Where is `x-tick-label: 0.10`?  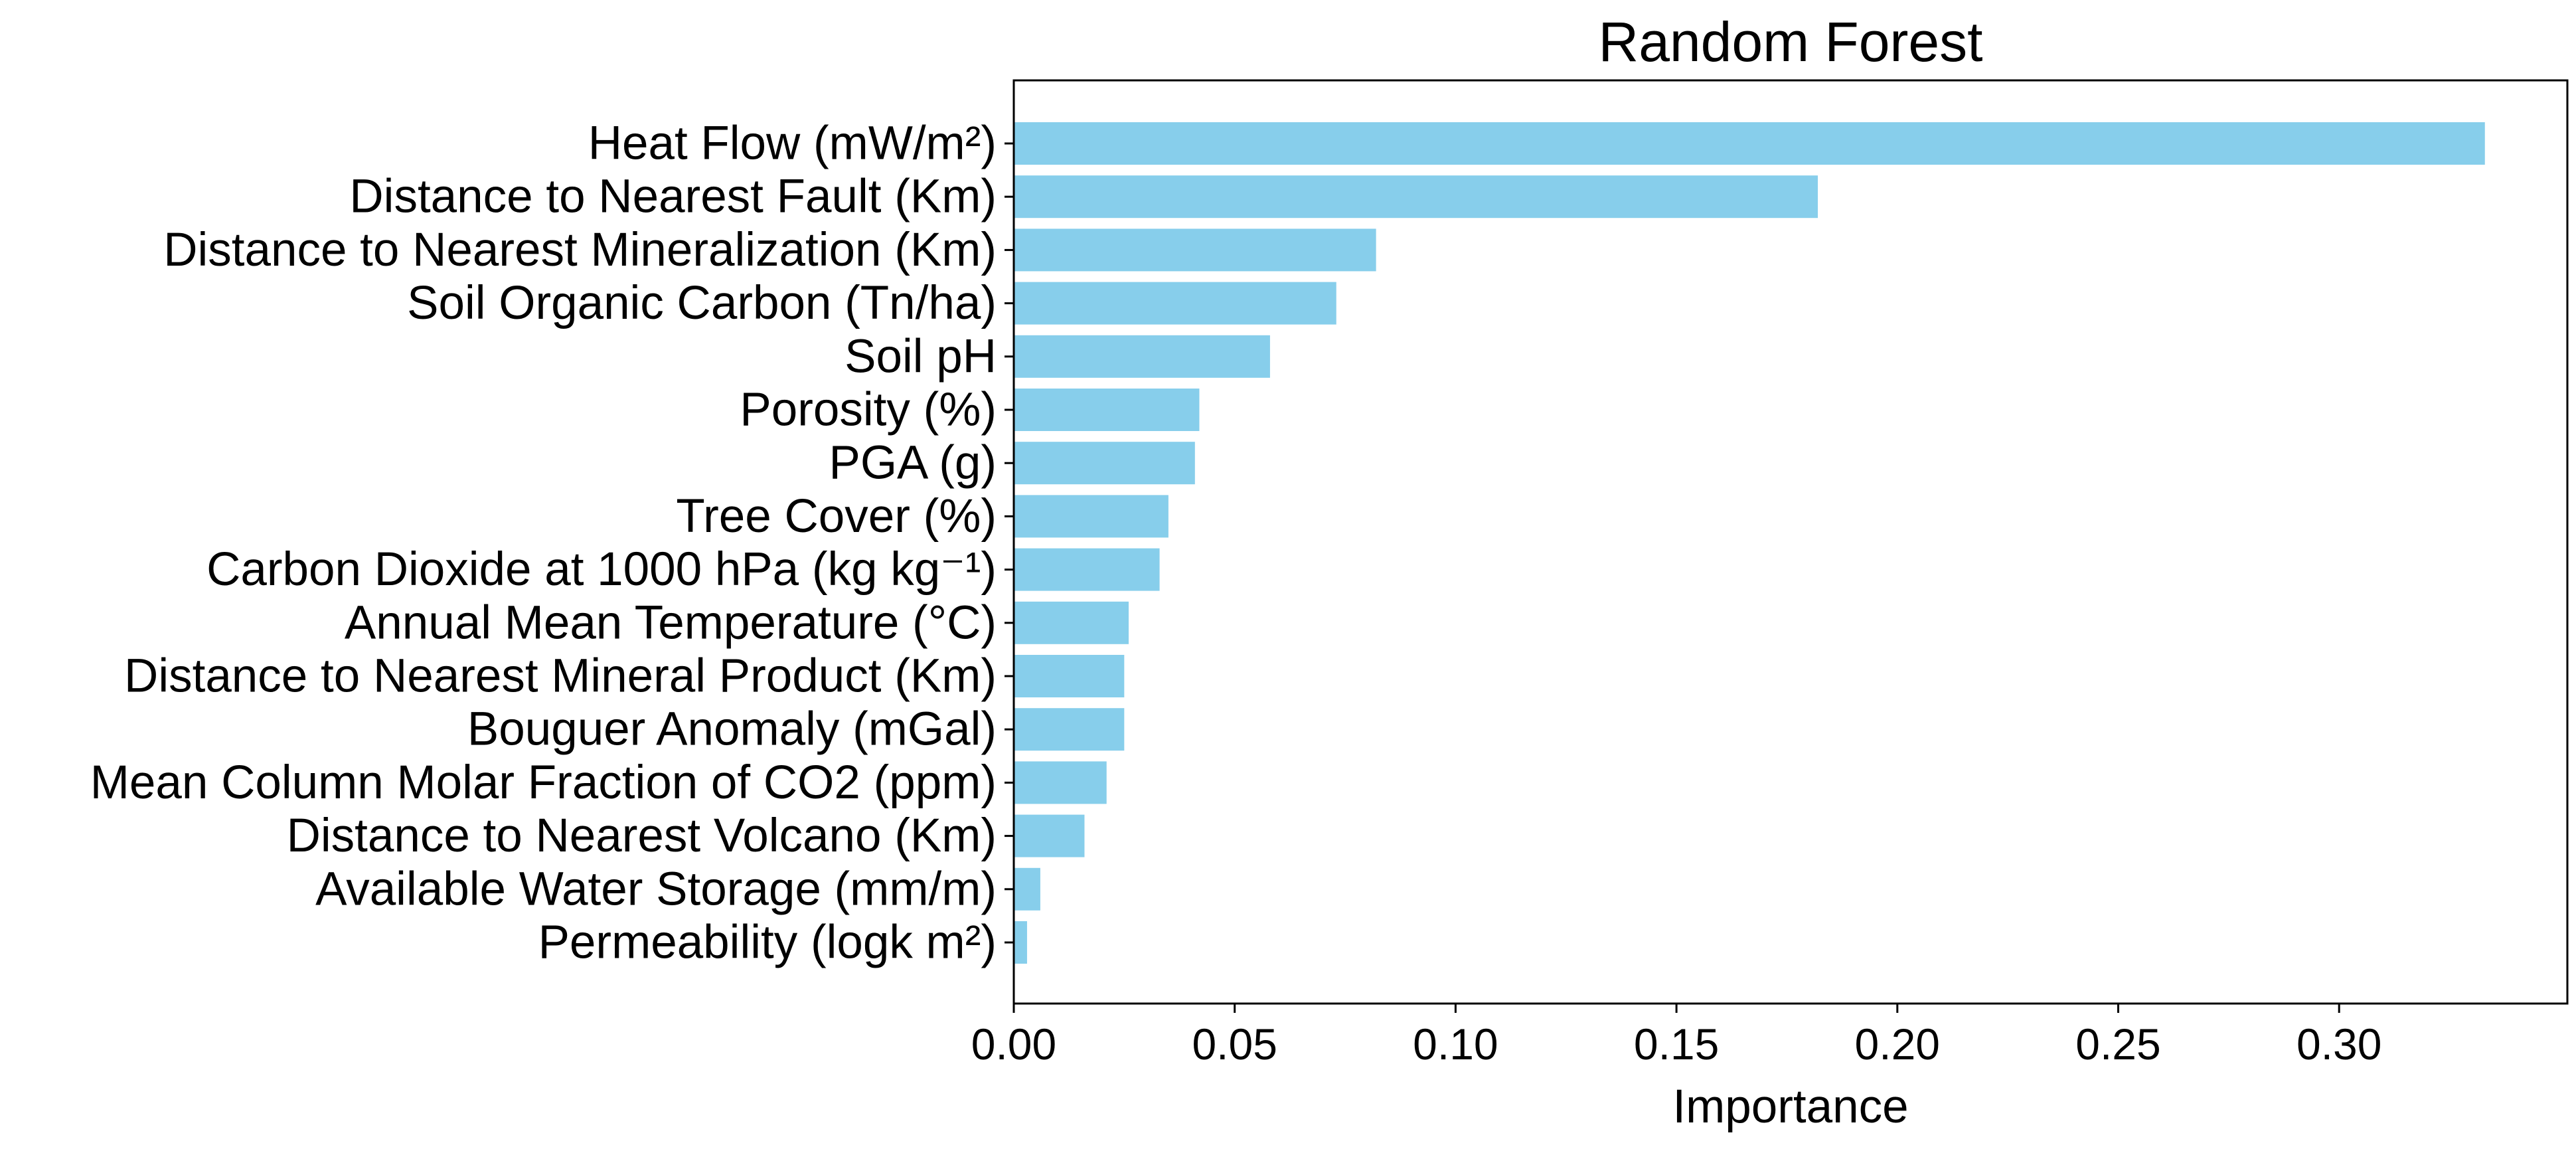 x-tick-label: 0.10 is located at coordinates (1455, 1044).